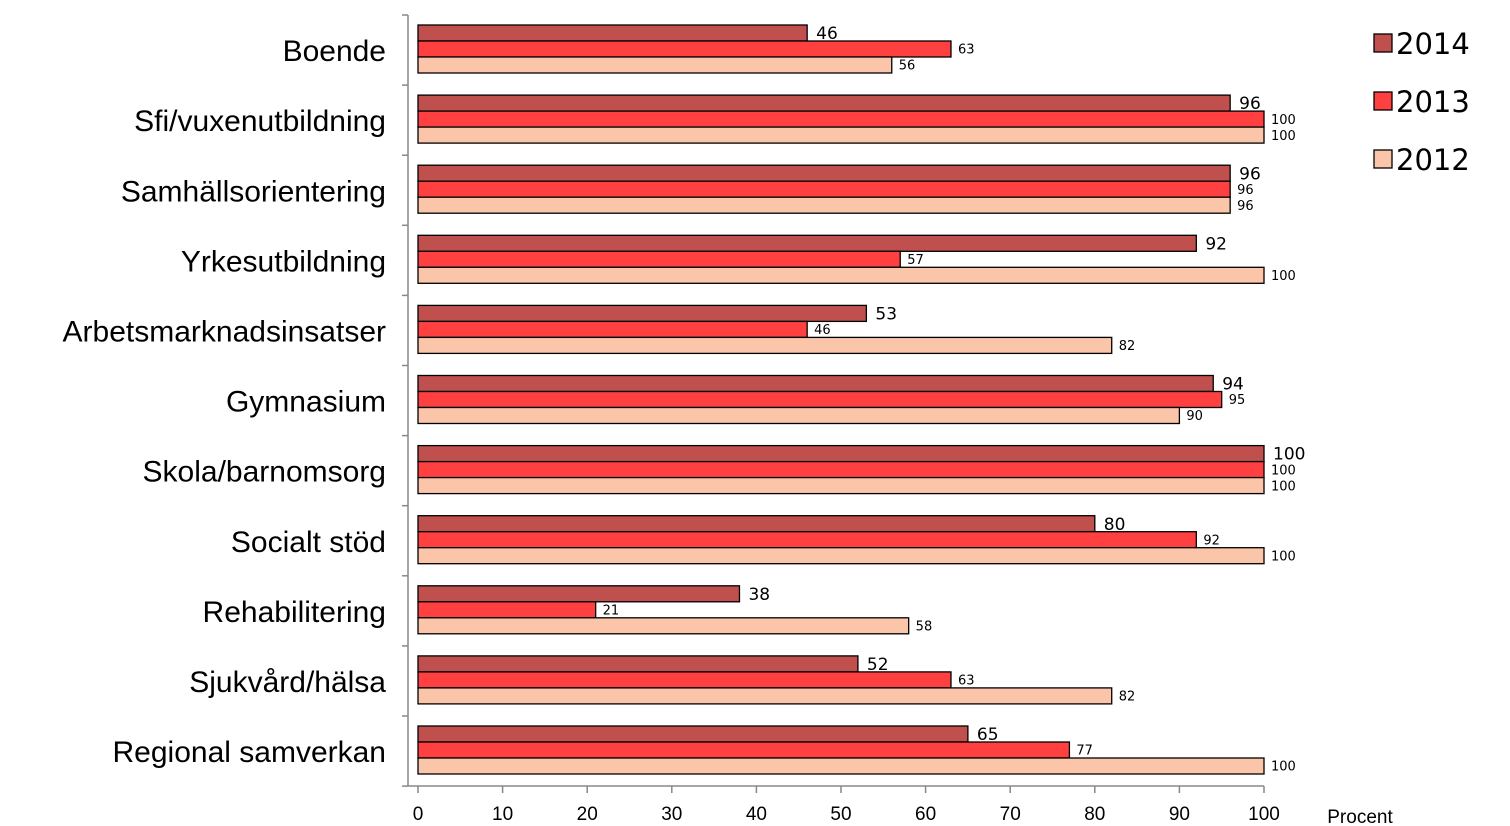  I want to click on x-tick-label-40: 40, so click(756, 814).